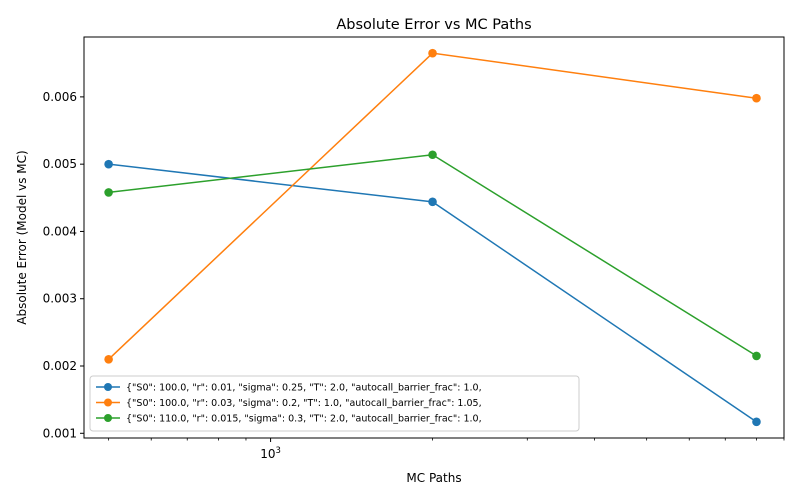 The image size is (800, 500). What do you see at coordinates (60, 97) in the screenshot?
I see `y-tick-label: 0.006` at bounding box center [60, 97].